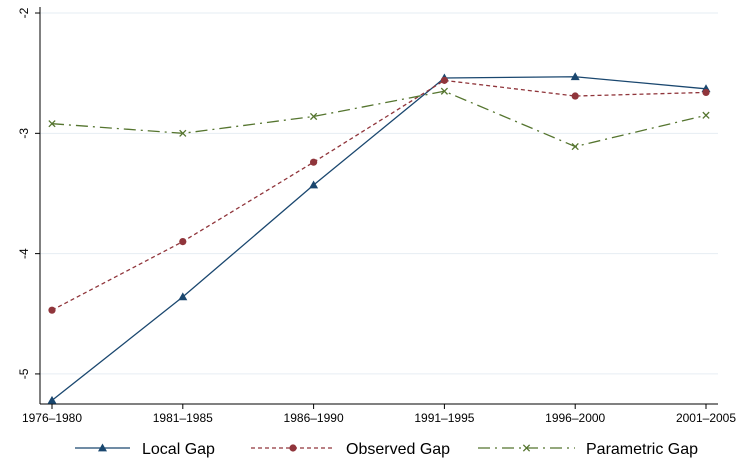  What do you see at coordinates (642, 449) in the screenshot?
I see `legend-label-2: Parametric Gap` at bounding box center [642, 449].